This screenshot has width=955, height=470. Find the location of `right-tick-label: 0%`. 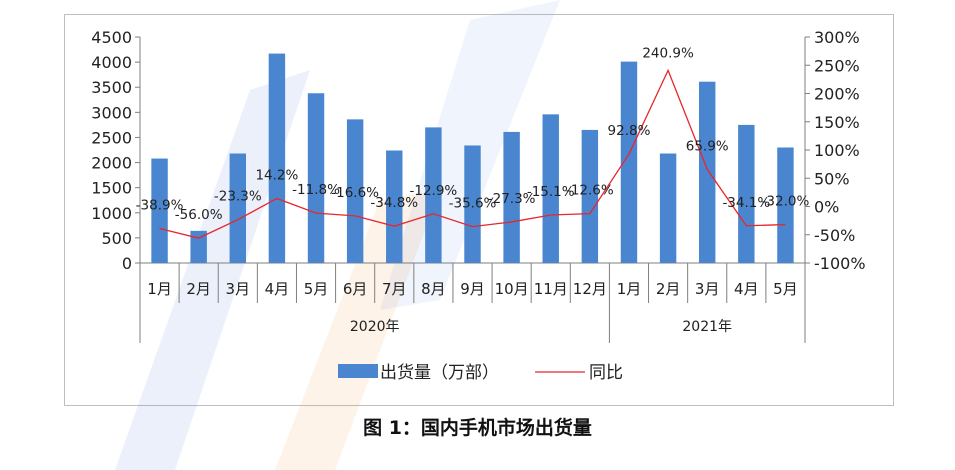

right-tick-label: 0% is located at coordinates (826, 207).